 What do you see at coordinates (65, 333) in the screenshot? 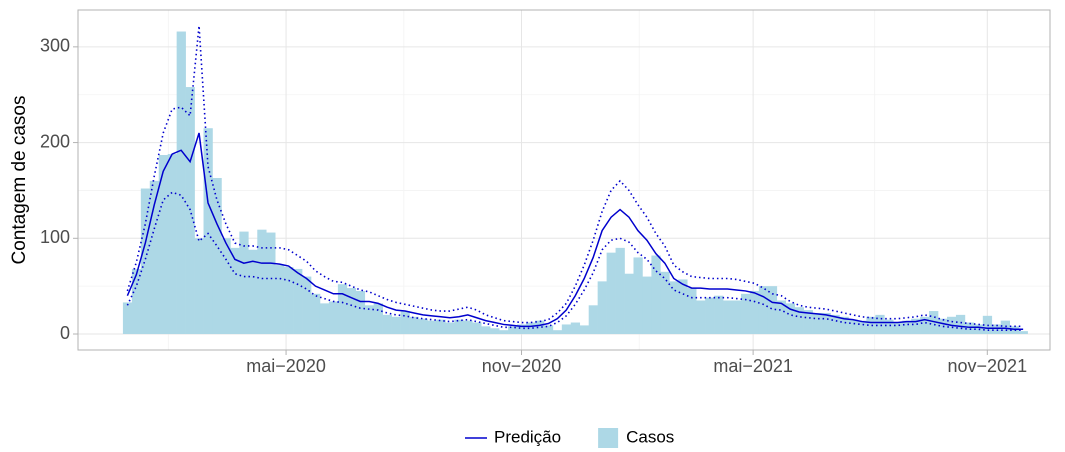
I see `y-tick-label: 0` at bounding box center [65, 333].